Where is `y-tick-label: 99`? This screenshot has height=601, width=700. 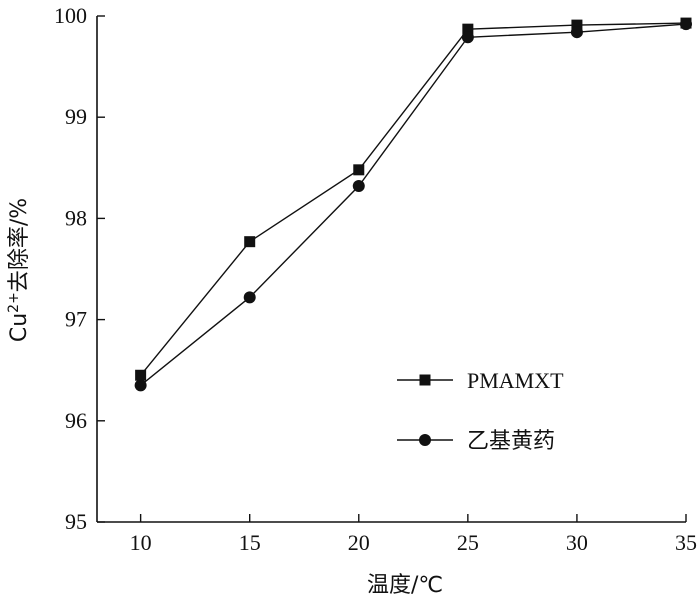
y-tick-label: 99 is located at coordinates (76, 116).